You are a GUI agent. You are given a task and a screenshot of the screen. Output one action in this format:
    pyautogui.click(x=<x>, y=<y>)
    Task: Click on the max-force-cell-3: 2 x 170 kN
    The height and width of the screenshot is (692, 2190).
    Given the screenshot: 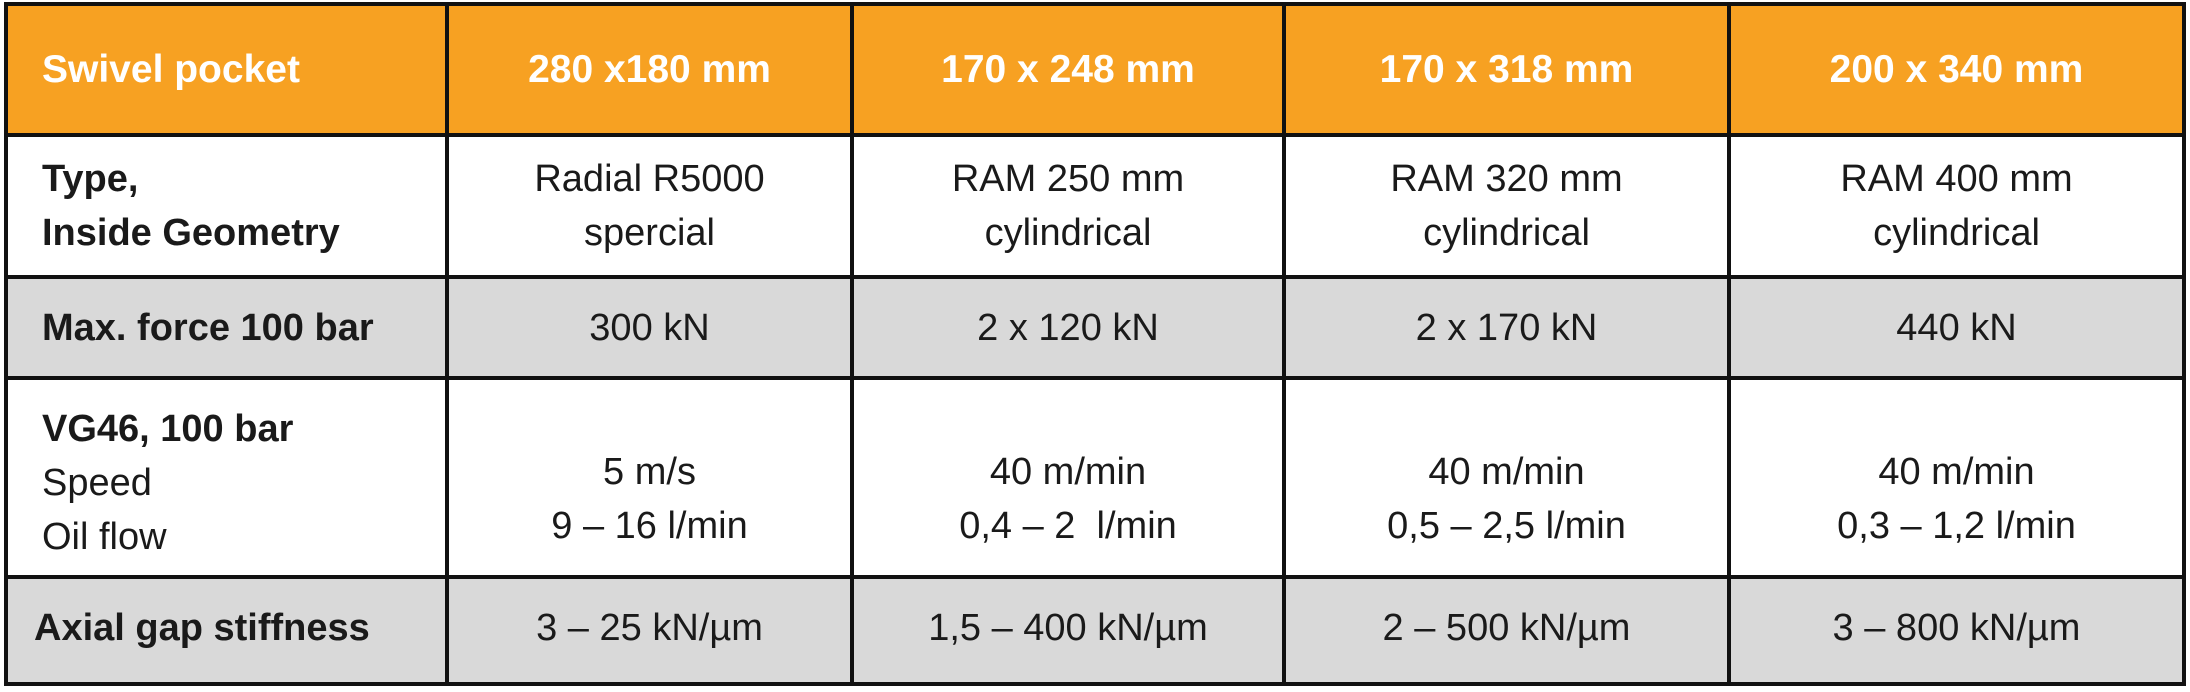 What is the action you would take?
    pyautogui.click(x=1508, y=329)
    